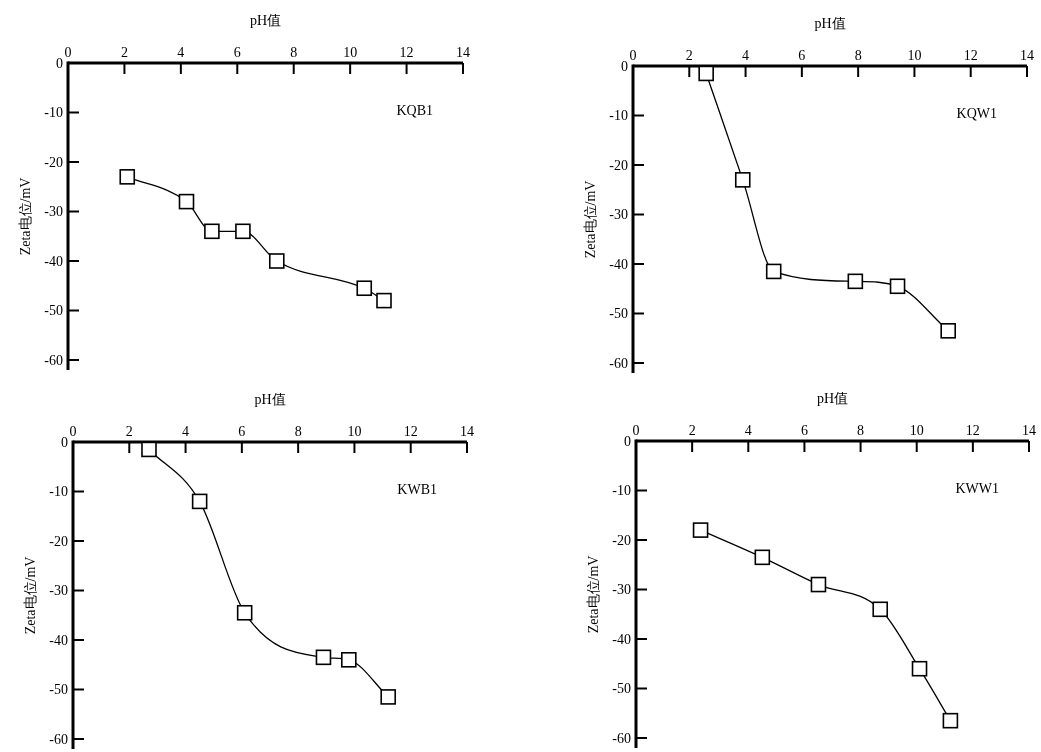 This screenshot has width=1041, height=752. I want to click on annotation: KWB1, so click(417, 489).